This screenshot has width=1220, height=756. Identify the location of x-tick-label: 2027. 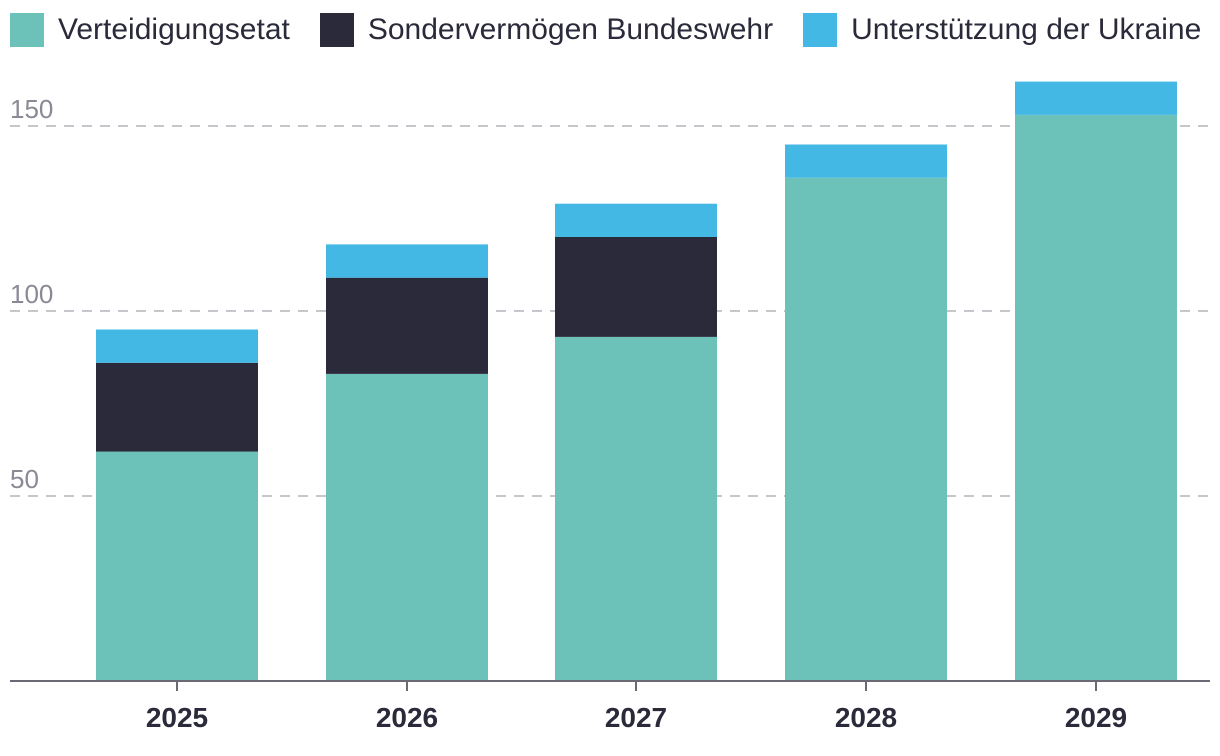
(636, 717).